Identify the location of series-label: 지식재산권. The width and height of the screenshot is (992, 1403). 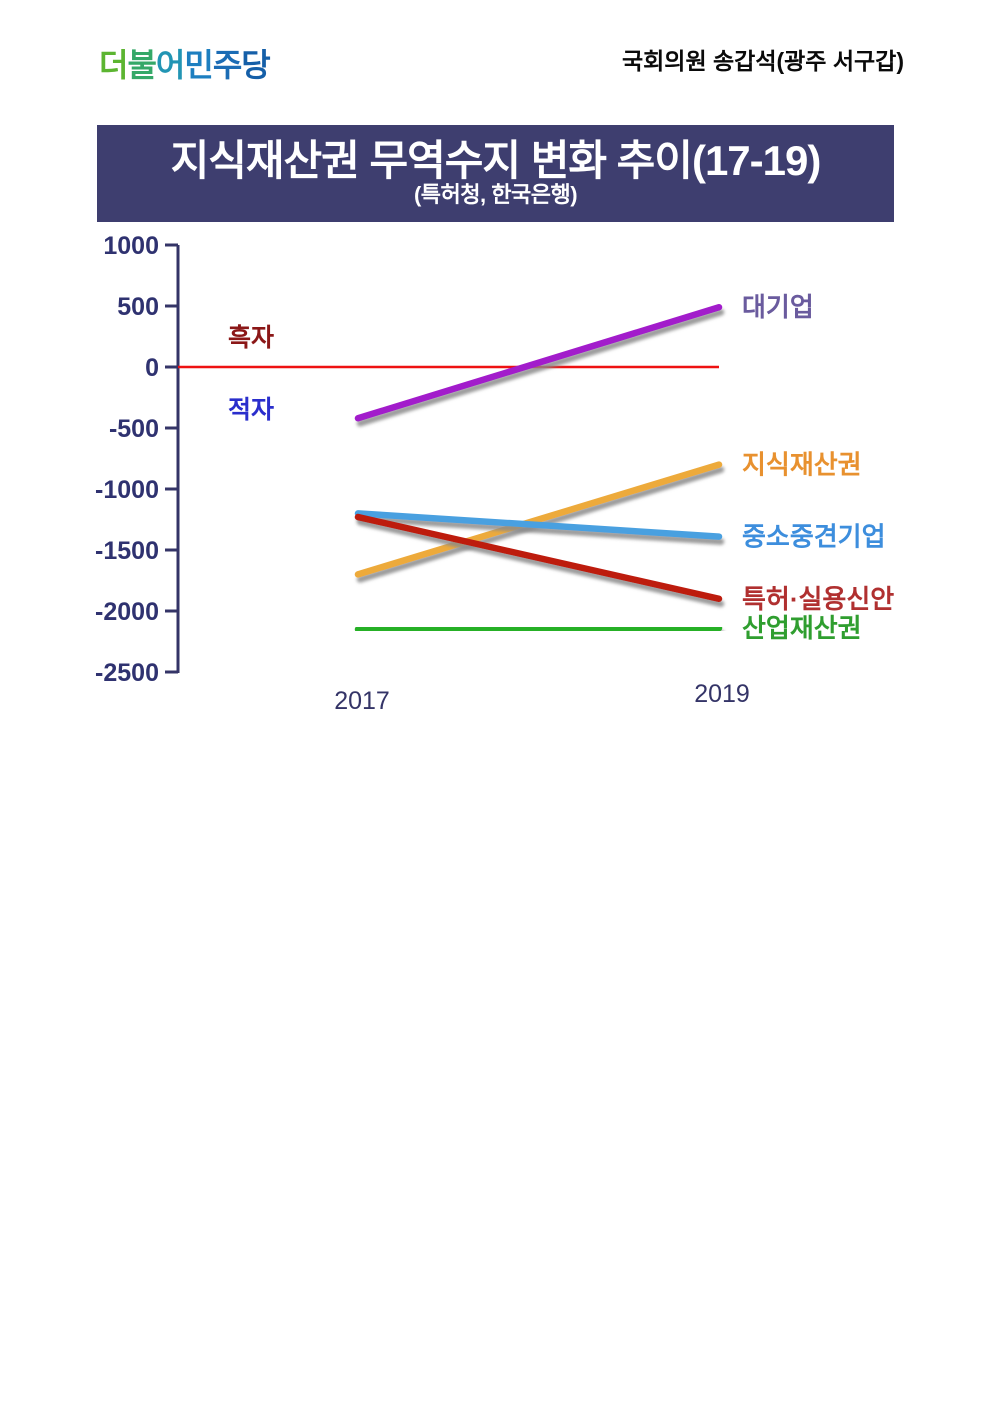
(802, 465).